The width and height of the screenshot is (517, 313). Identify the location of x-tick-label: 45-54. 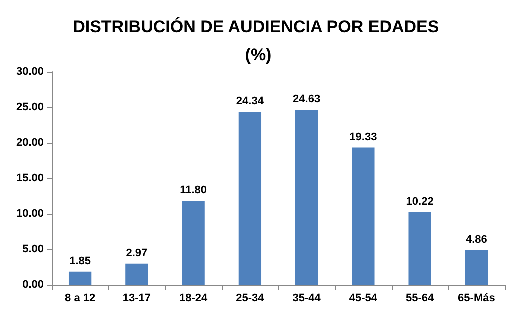
(363, 298).